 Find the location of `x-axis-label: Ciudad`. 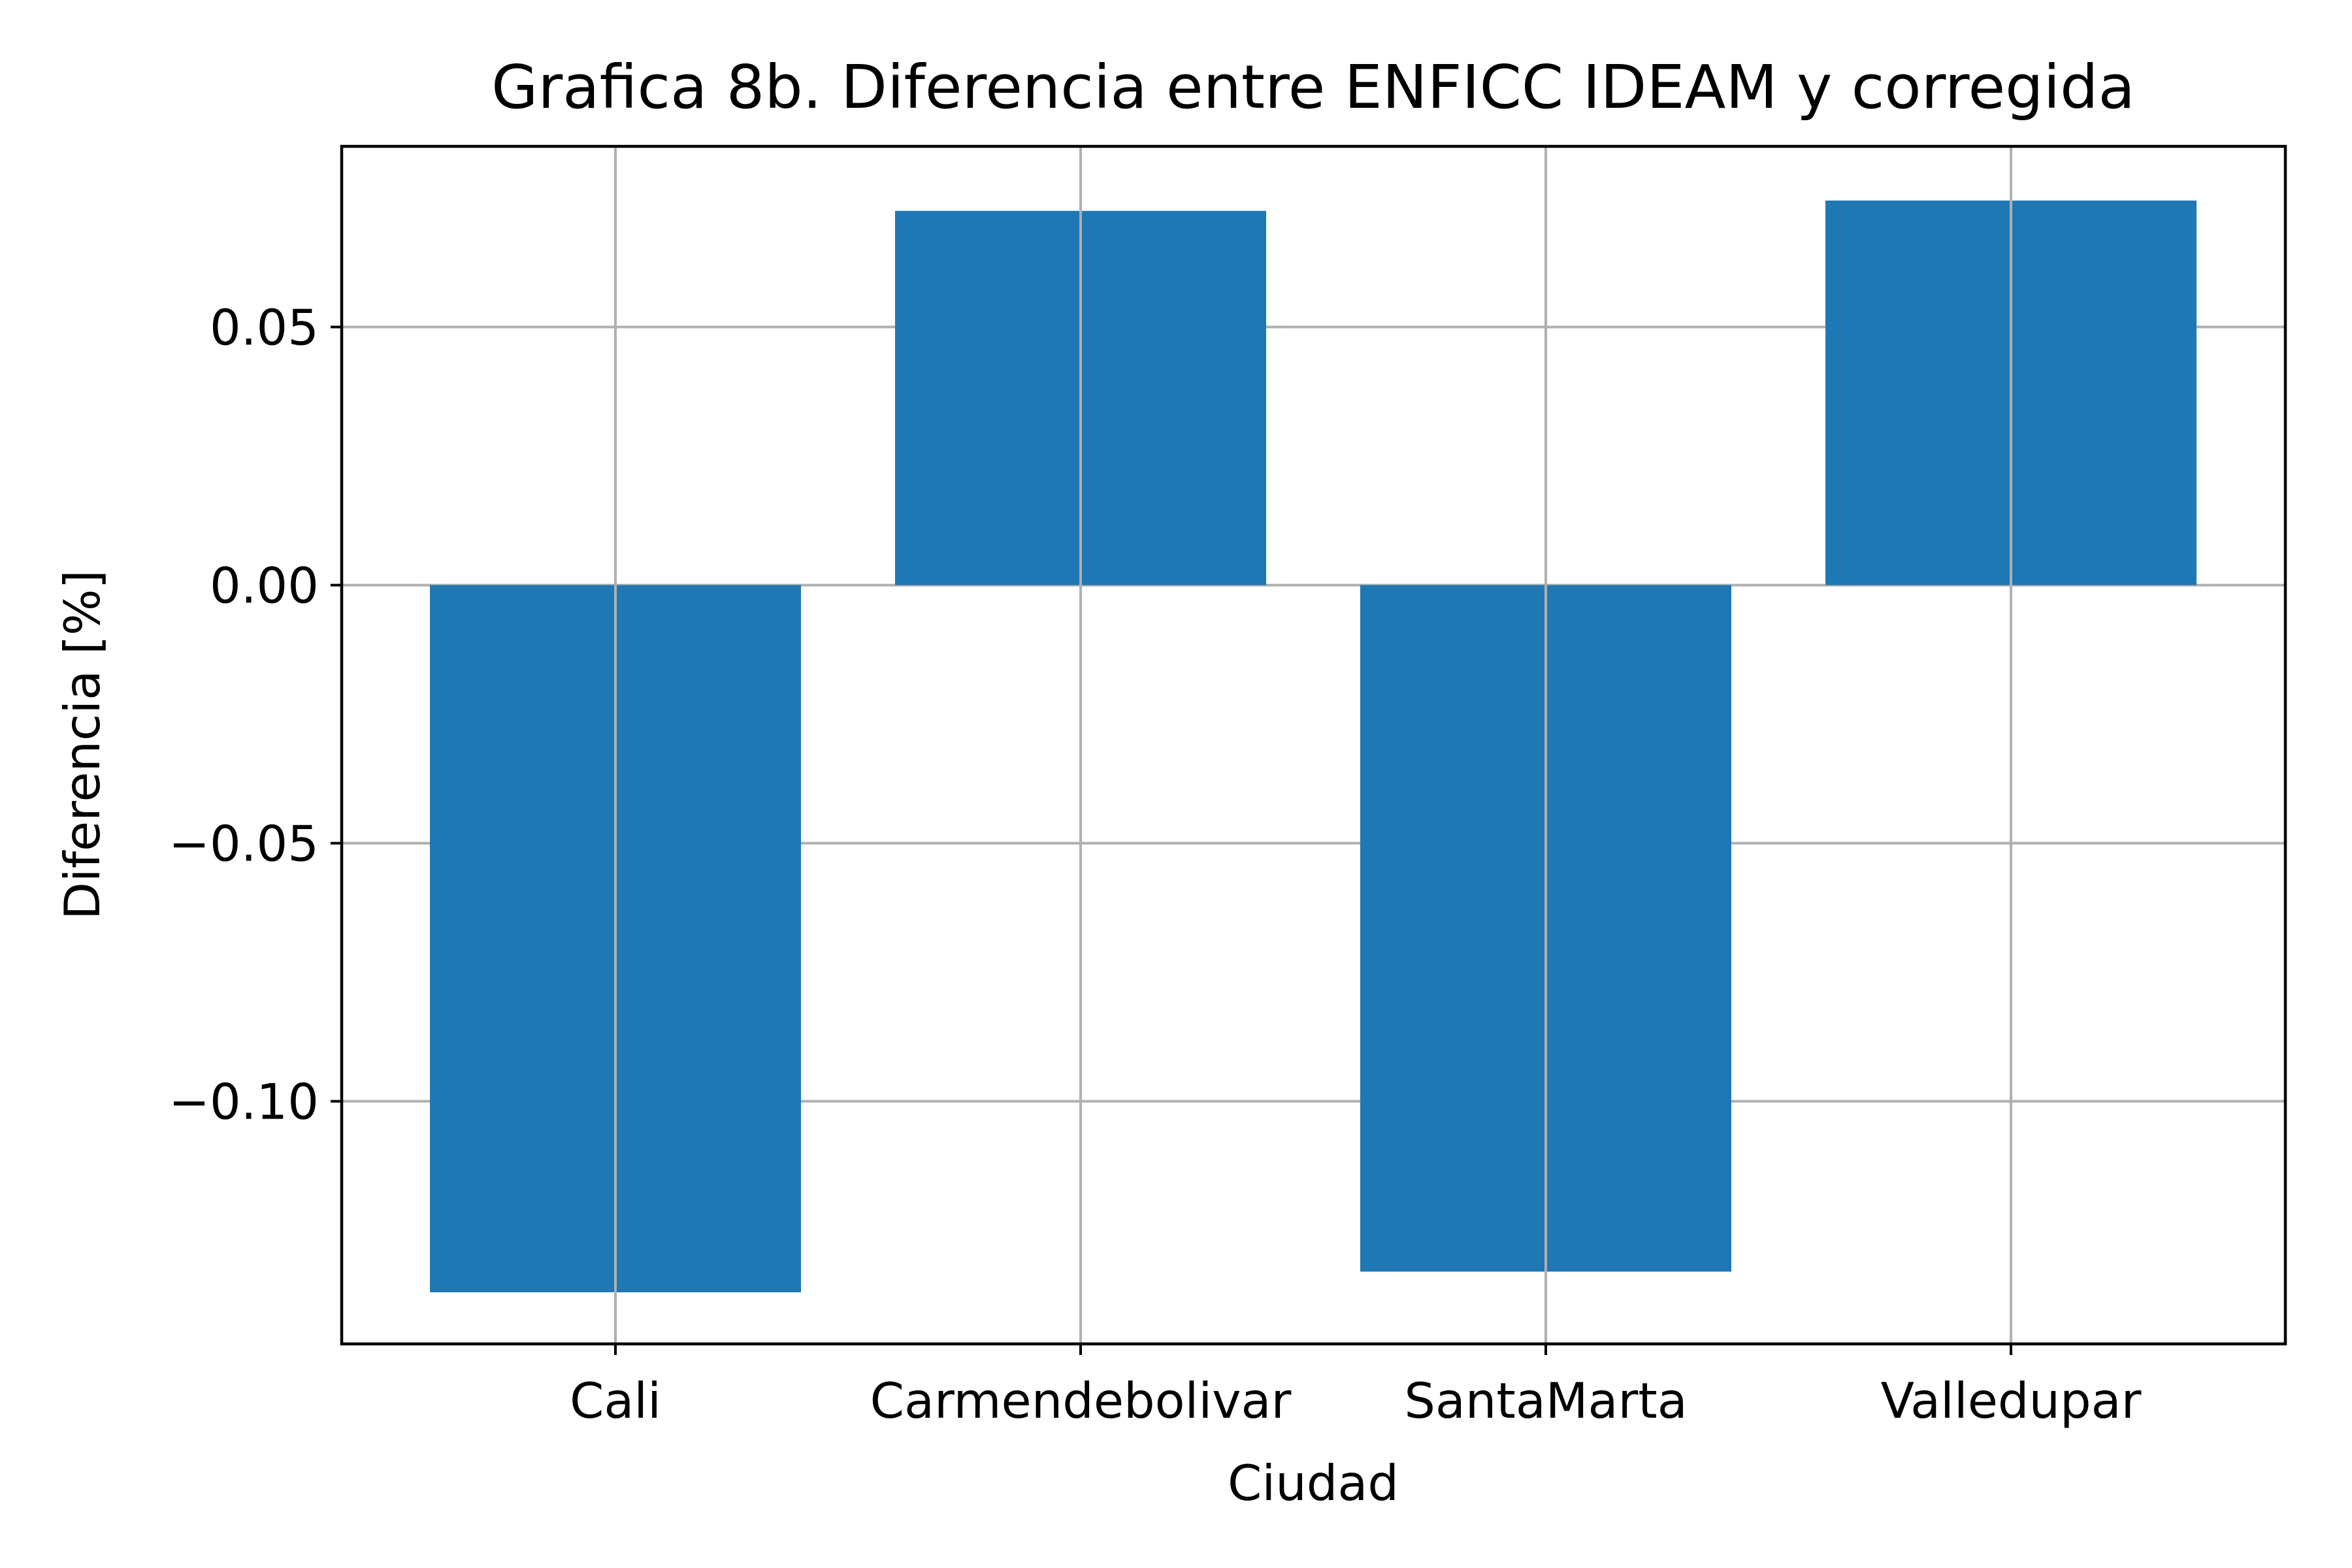

x-axis-label: Ciudad is located at coordinates (1313, 1483).